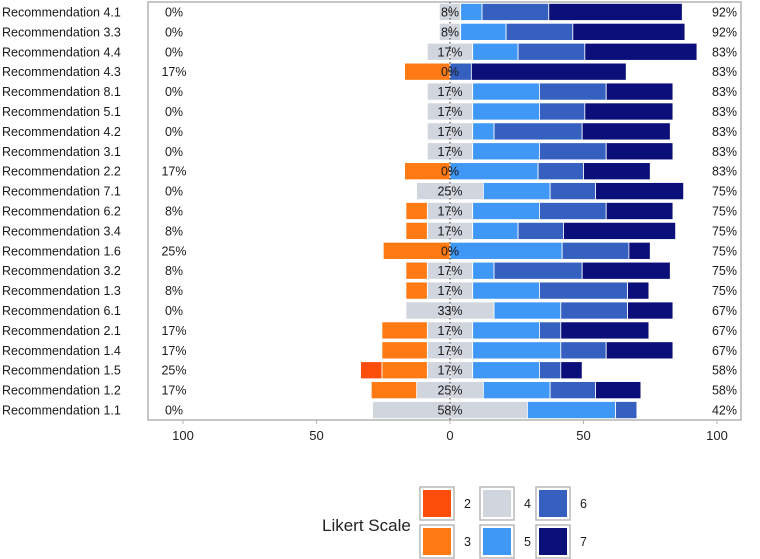  What do you see at coordinates (174, 212) in the screenshot?
I see `left-percent-label: 8%` at bounding box center [174, 212].